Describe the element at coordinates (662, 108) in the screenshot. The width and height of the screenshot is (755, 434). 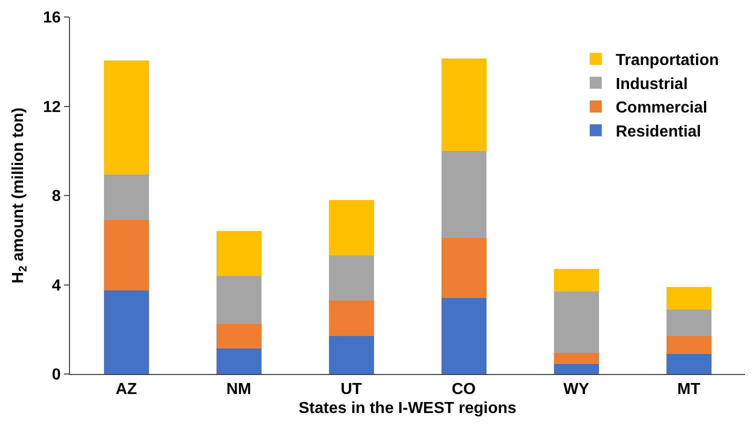
I see `legend-label: Commercial` at that location.